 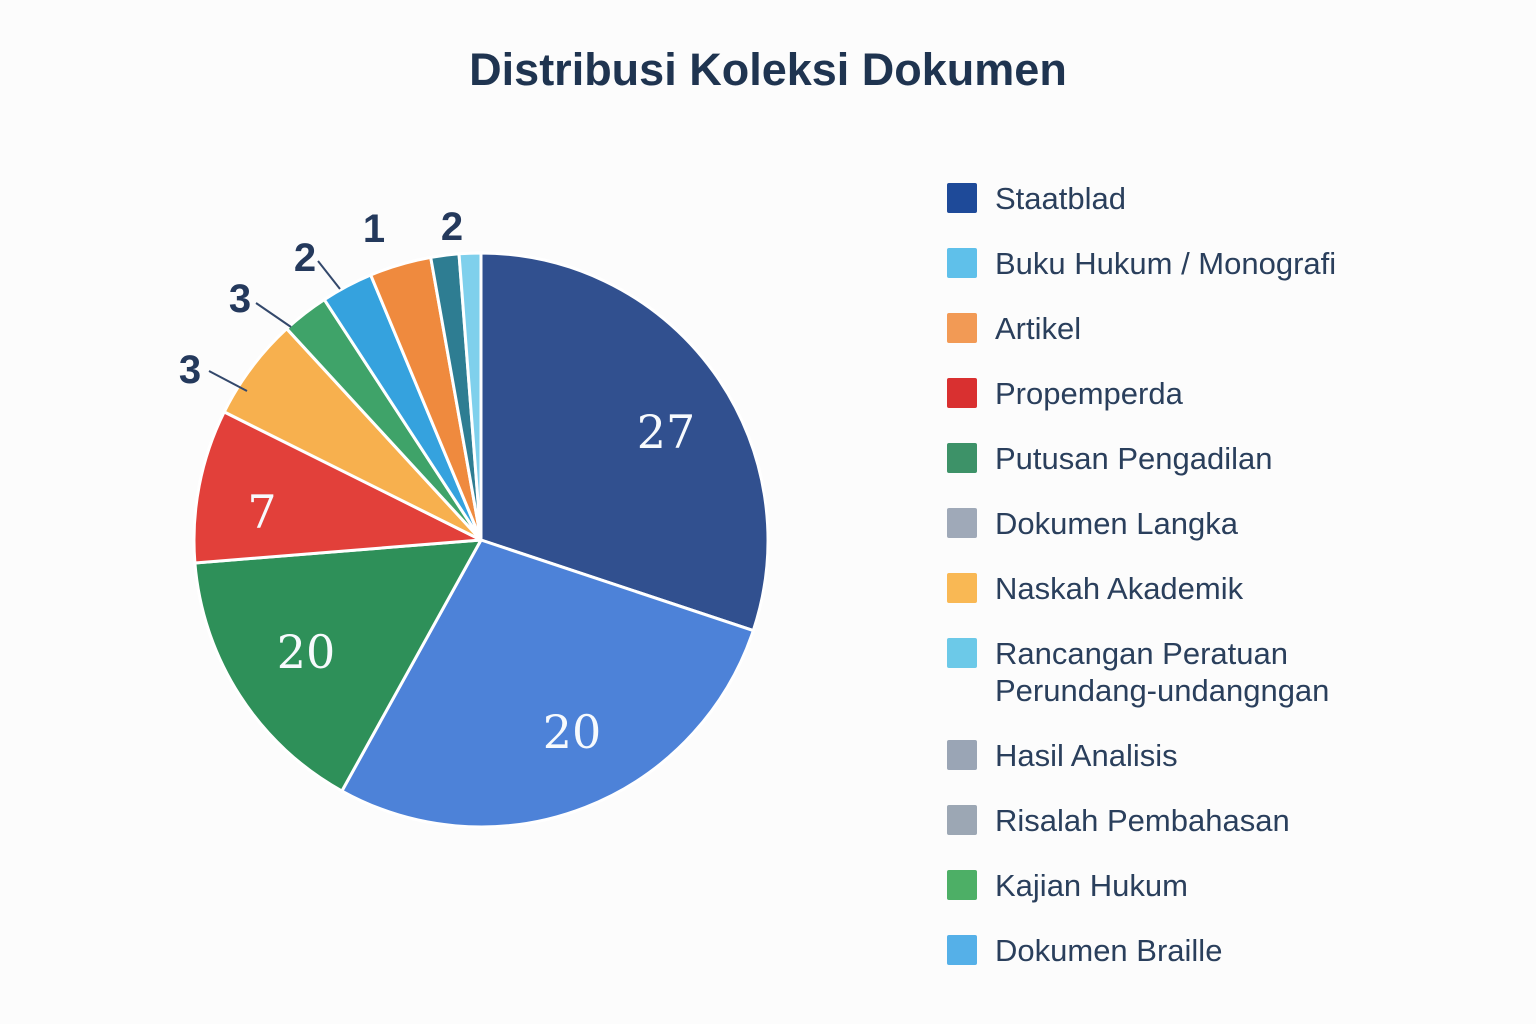 I want to click on leader-line-amber, so click(x=228, y=381).